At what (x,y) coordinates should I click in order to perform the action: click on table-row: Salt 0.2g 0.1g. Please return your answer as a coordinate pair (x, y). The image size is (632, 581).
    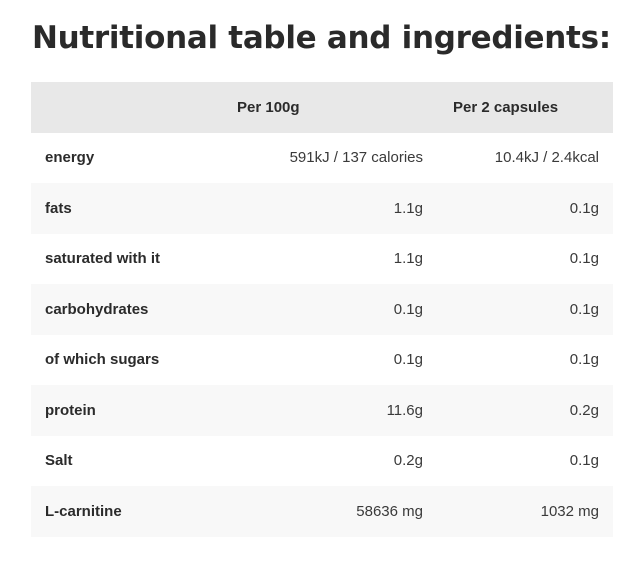
    Looking at the image, I should click on (322, 460).